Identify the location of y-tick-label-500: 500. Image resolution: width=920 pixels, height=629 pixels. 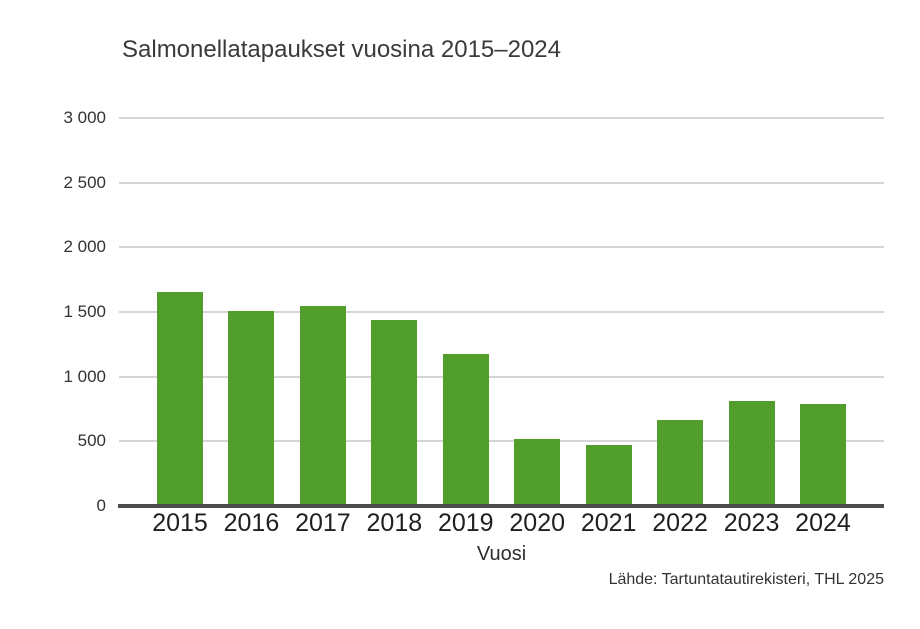
(91, 441).